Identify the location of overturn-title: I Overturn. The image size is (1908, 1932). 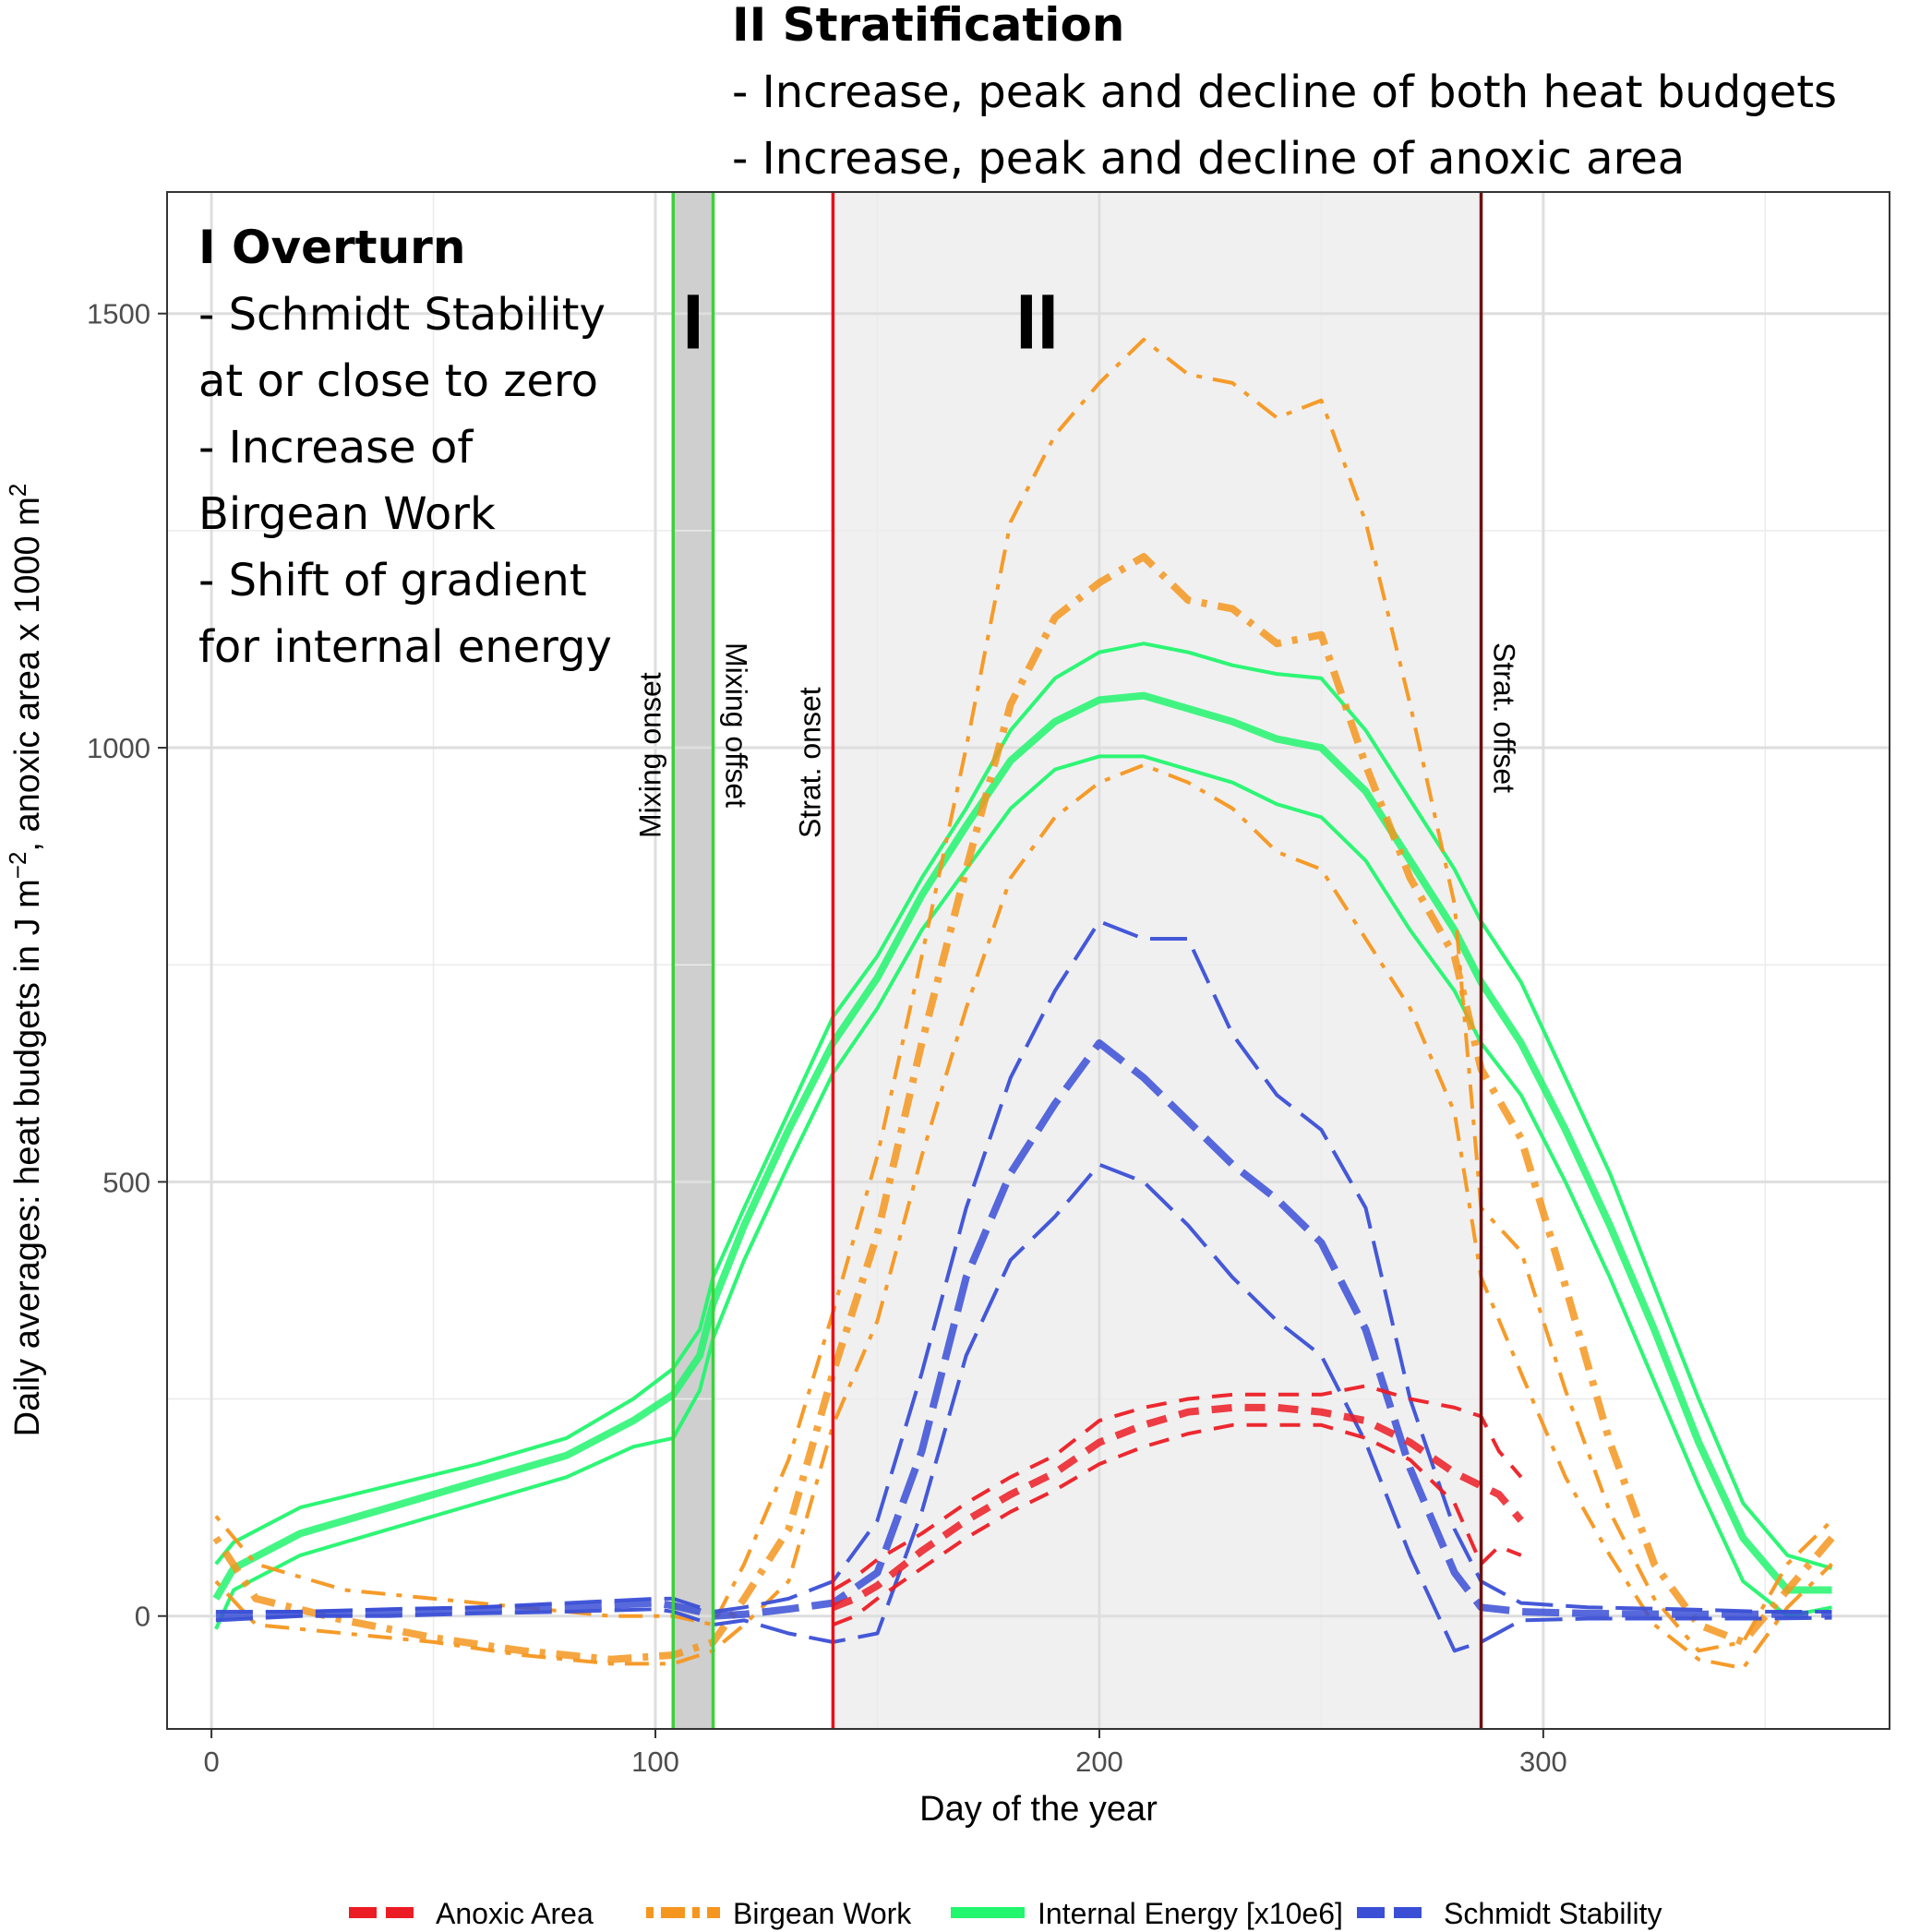
(331, 247).